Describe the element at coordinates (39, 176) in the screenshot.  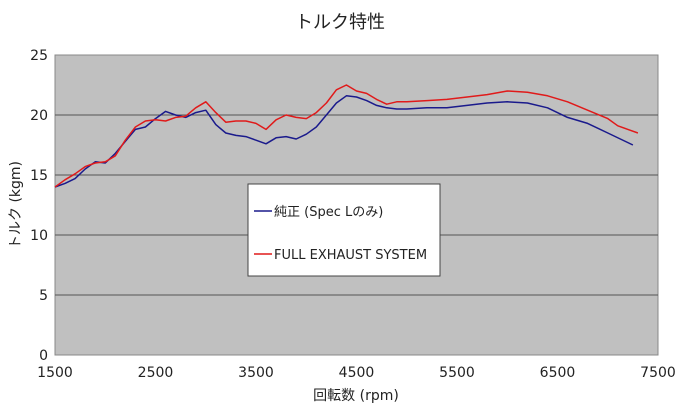
I see `y-tick-label: 15` at that location.